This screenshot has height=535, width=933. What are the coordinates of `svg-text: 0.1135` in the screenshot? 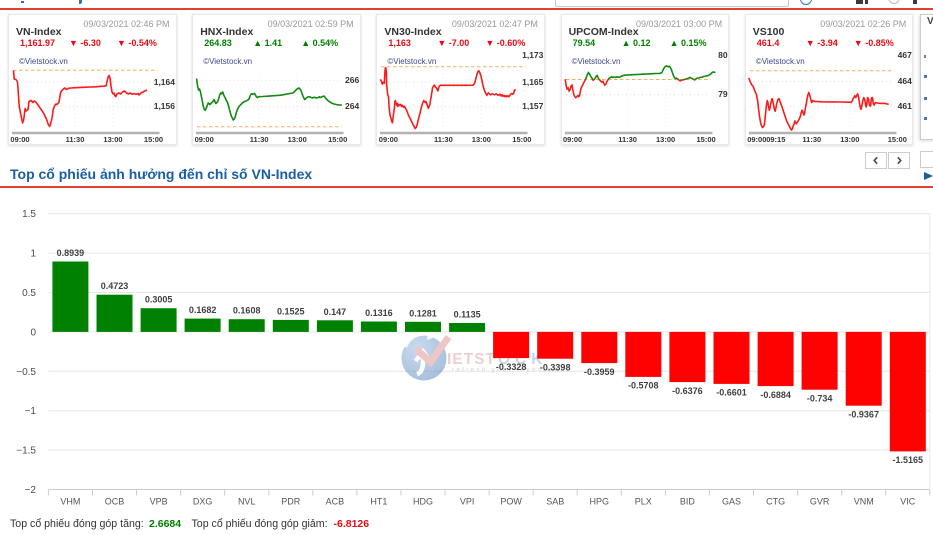 It's located at (467, 315).